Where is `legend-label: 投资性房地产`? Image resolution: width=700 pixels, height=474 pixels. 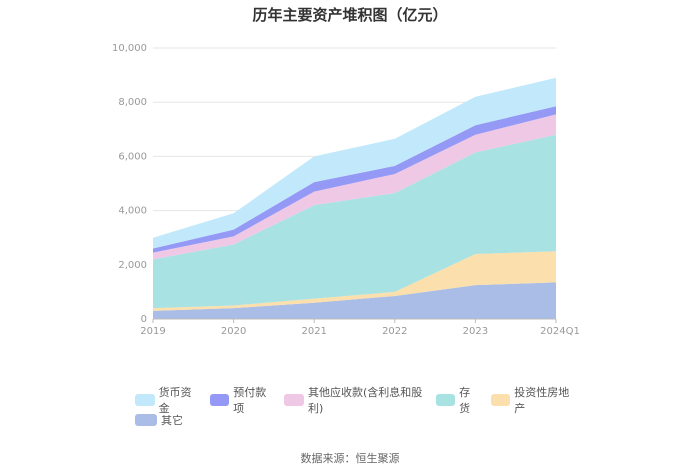 legend-label: 投资性房地产 is located at coordinates (542, 400).